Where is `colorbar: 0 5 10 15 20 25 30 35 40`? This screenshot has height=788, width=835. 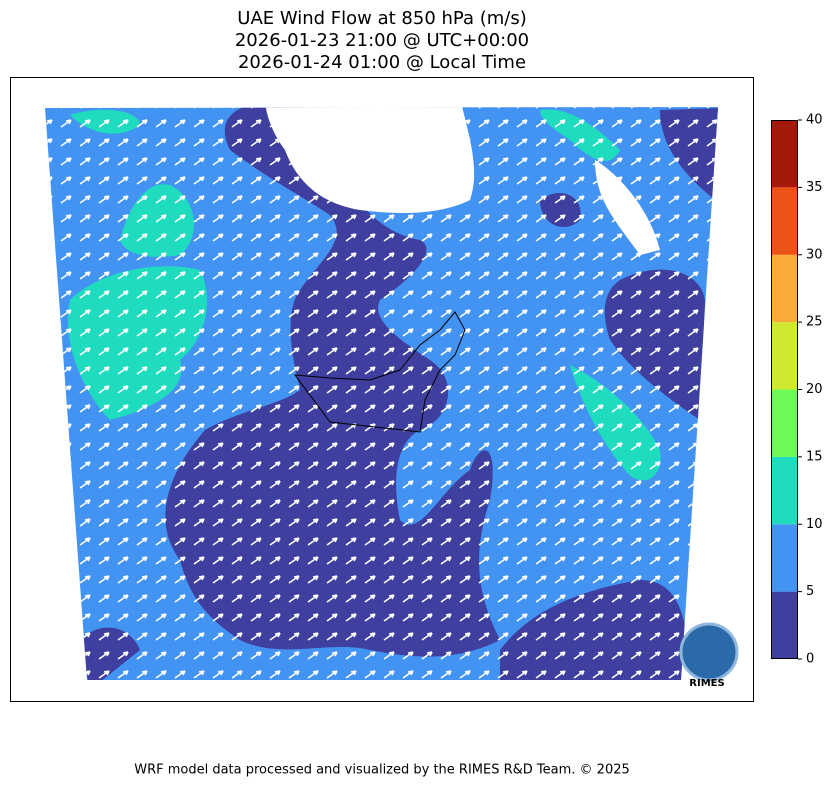
colorbar: 0 5 10 15 20 25 30 35 40 is located at coordinates (797, 390).